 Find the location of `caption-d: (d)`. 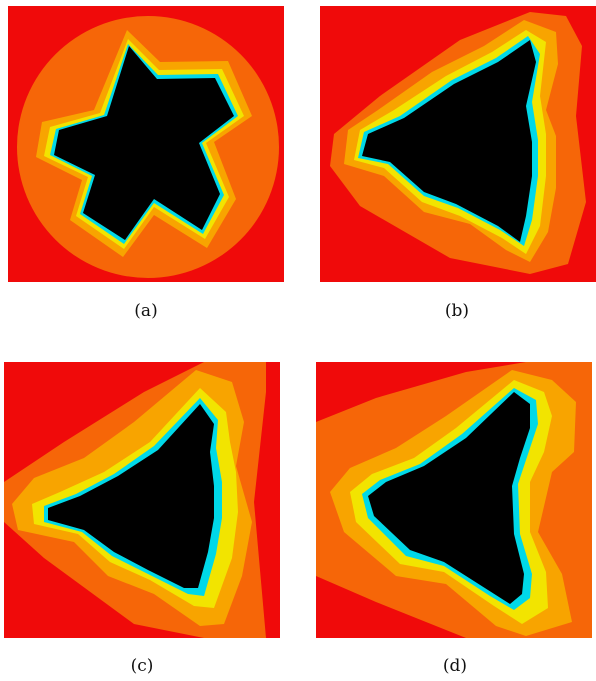

caption-d: (d) is located at coordinates (455, 666).